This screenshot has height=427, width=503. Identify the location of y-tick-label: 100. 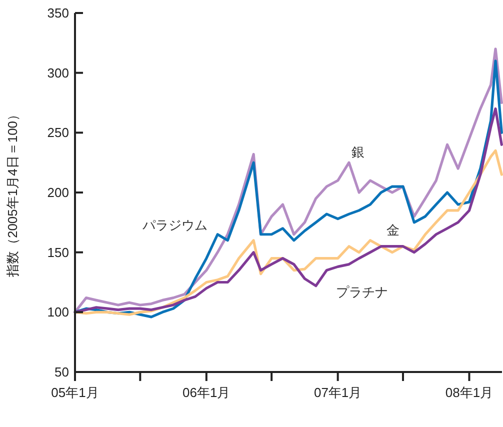
(58, 312).